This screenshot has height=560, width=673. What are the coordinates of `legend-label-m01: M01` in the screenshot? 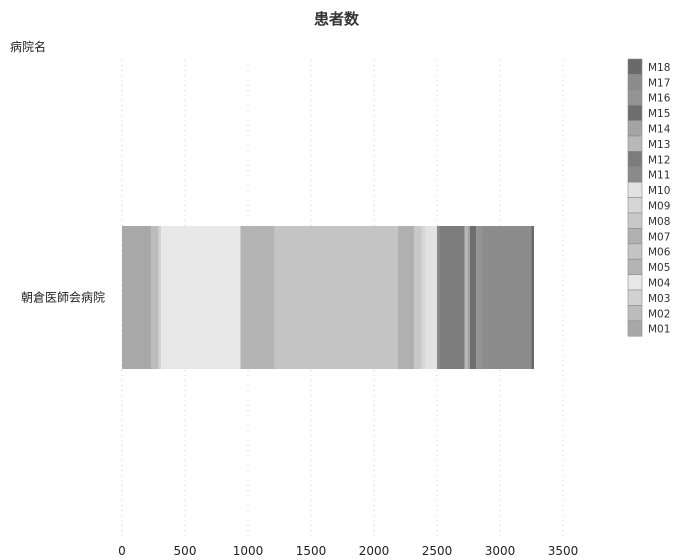 It's located at (659, 330).